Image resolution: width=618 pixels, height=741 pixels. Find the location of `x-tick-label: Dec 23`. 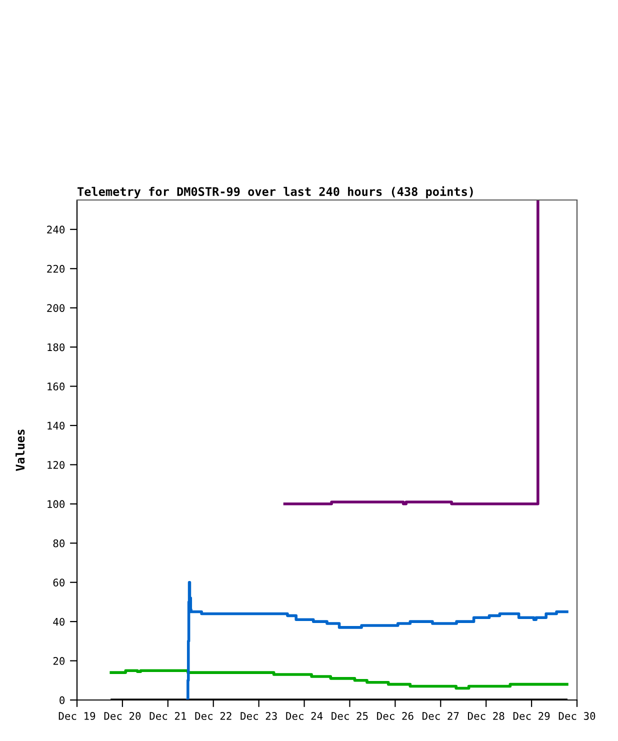

x-tick-label: Dec 23 is located at coordinates (258, 716).